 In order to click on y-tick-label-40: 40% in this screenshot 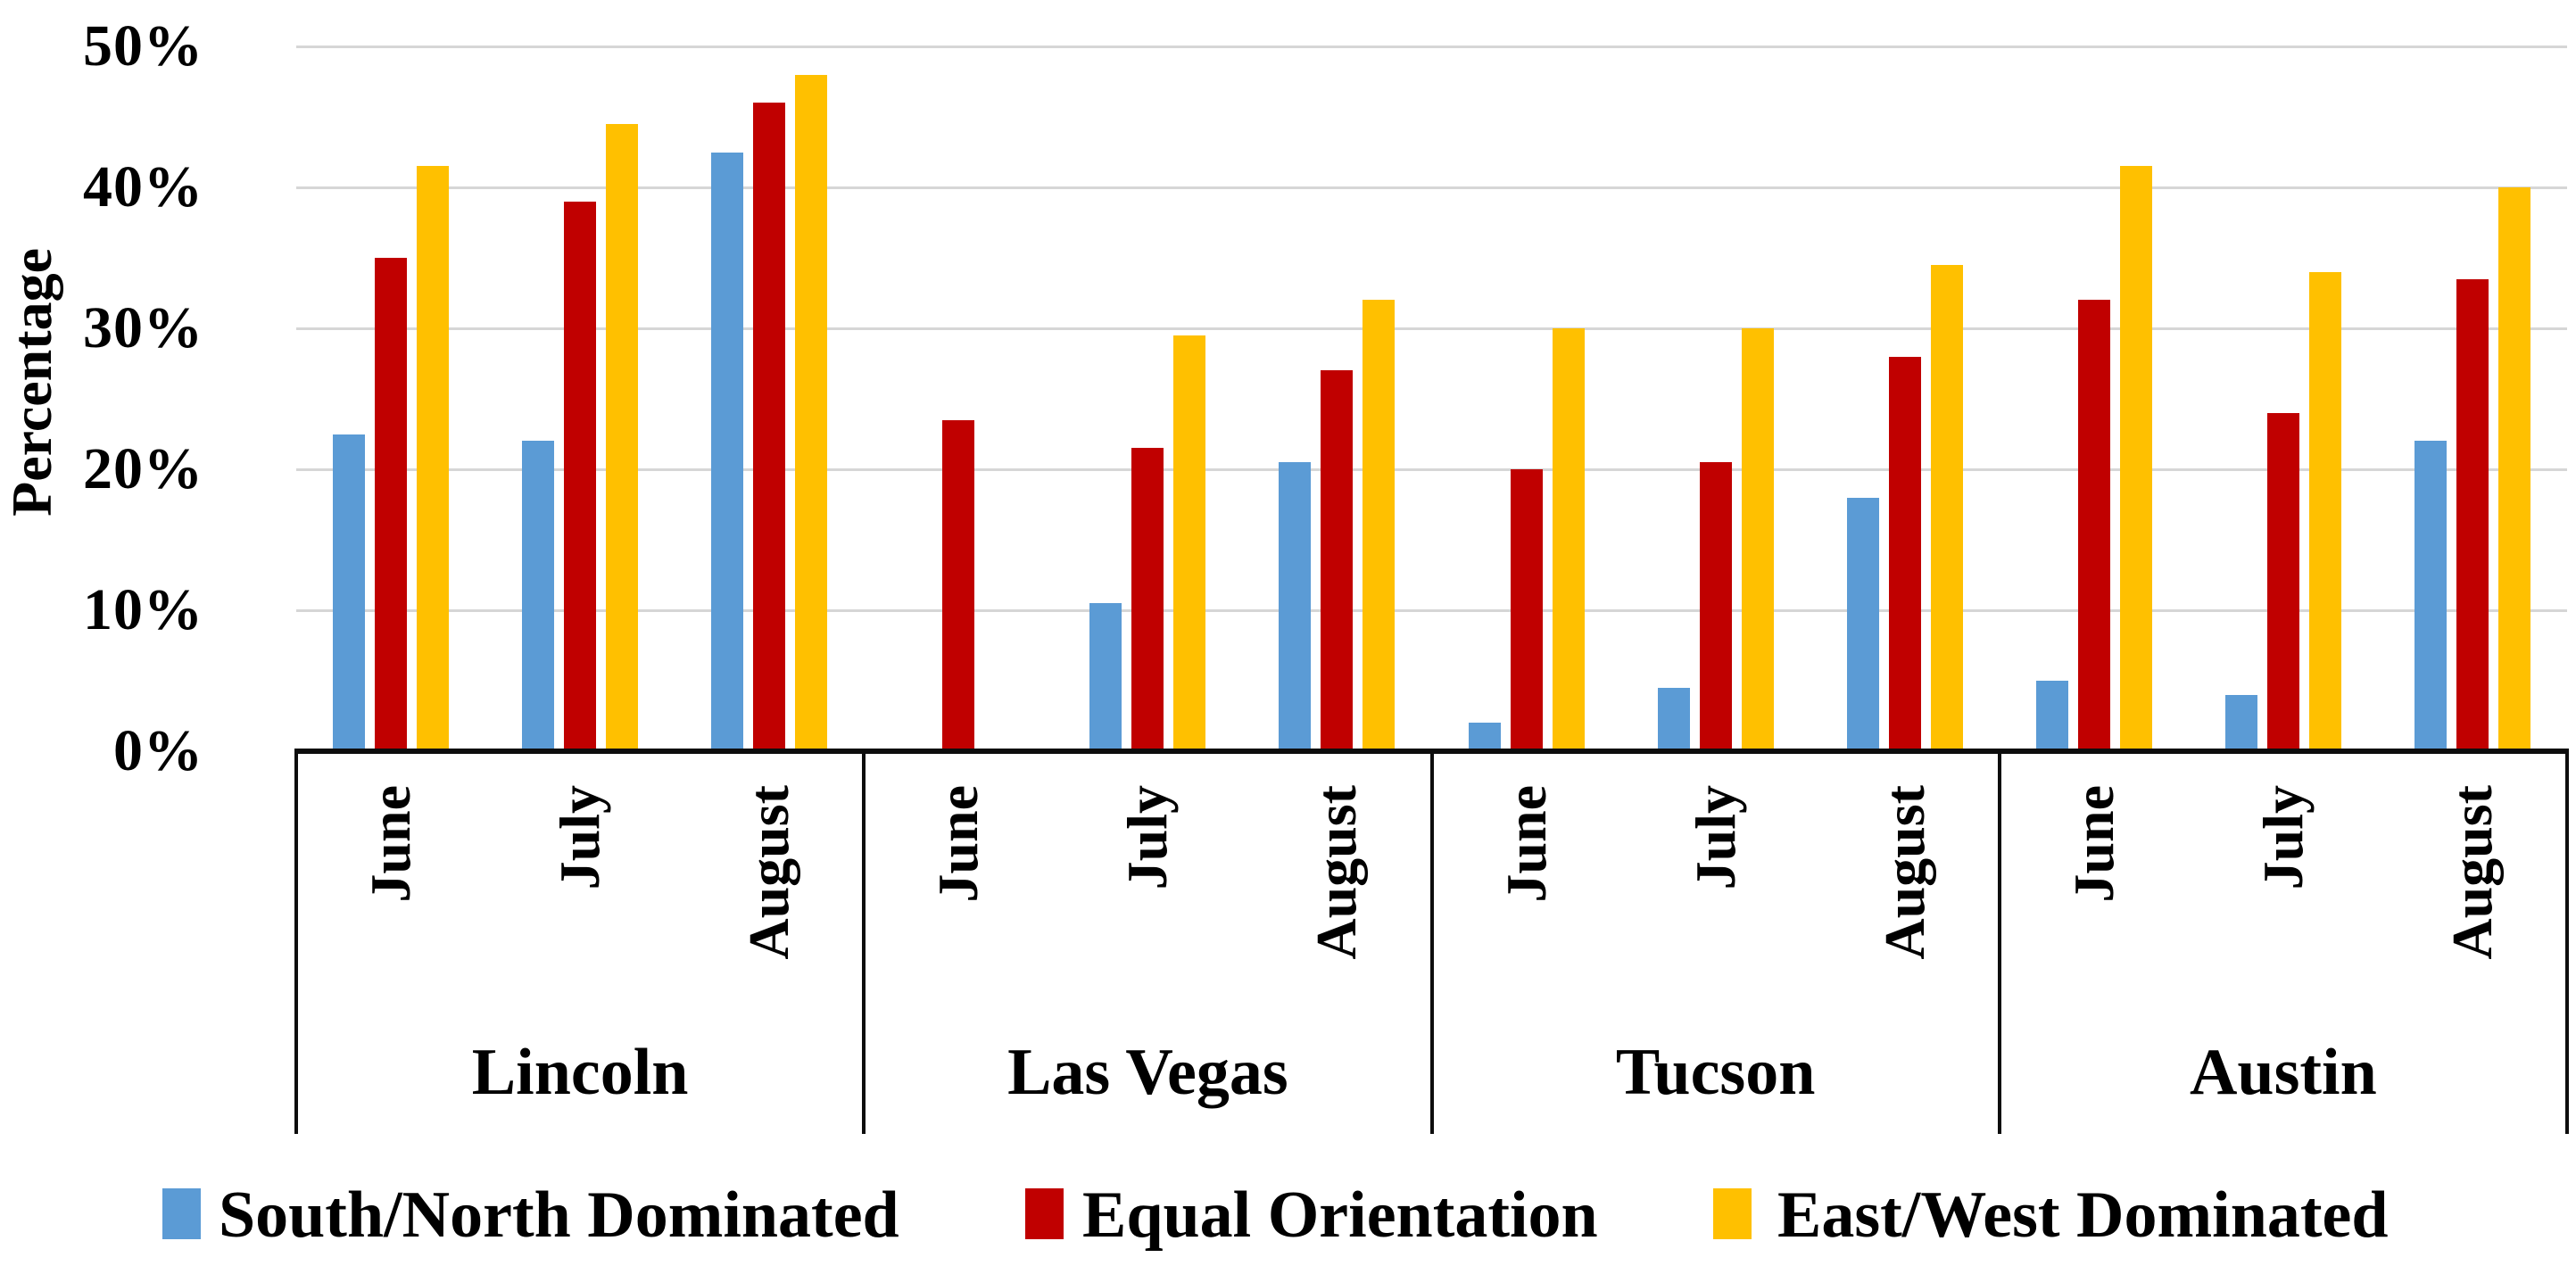, I will do `click(143, 187)`.